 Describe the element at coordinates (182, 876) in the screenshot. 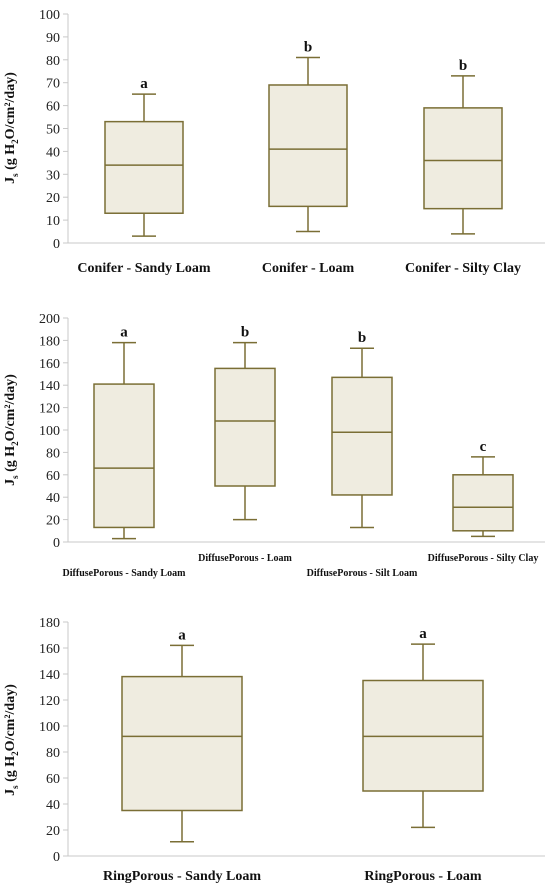

I see `category-label: RingPorous - Sandy Loam` at that location.